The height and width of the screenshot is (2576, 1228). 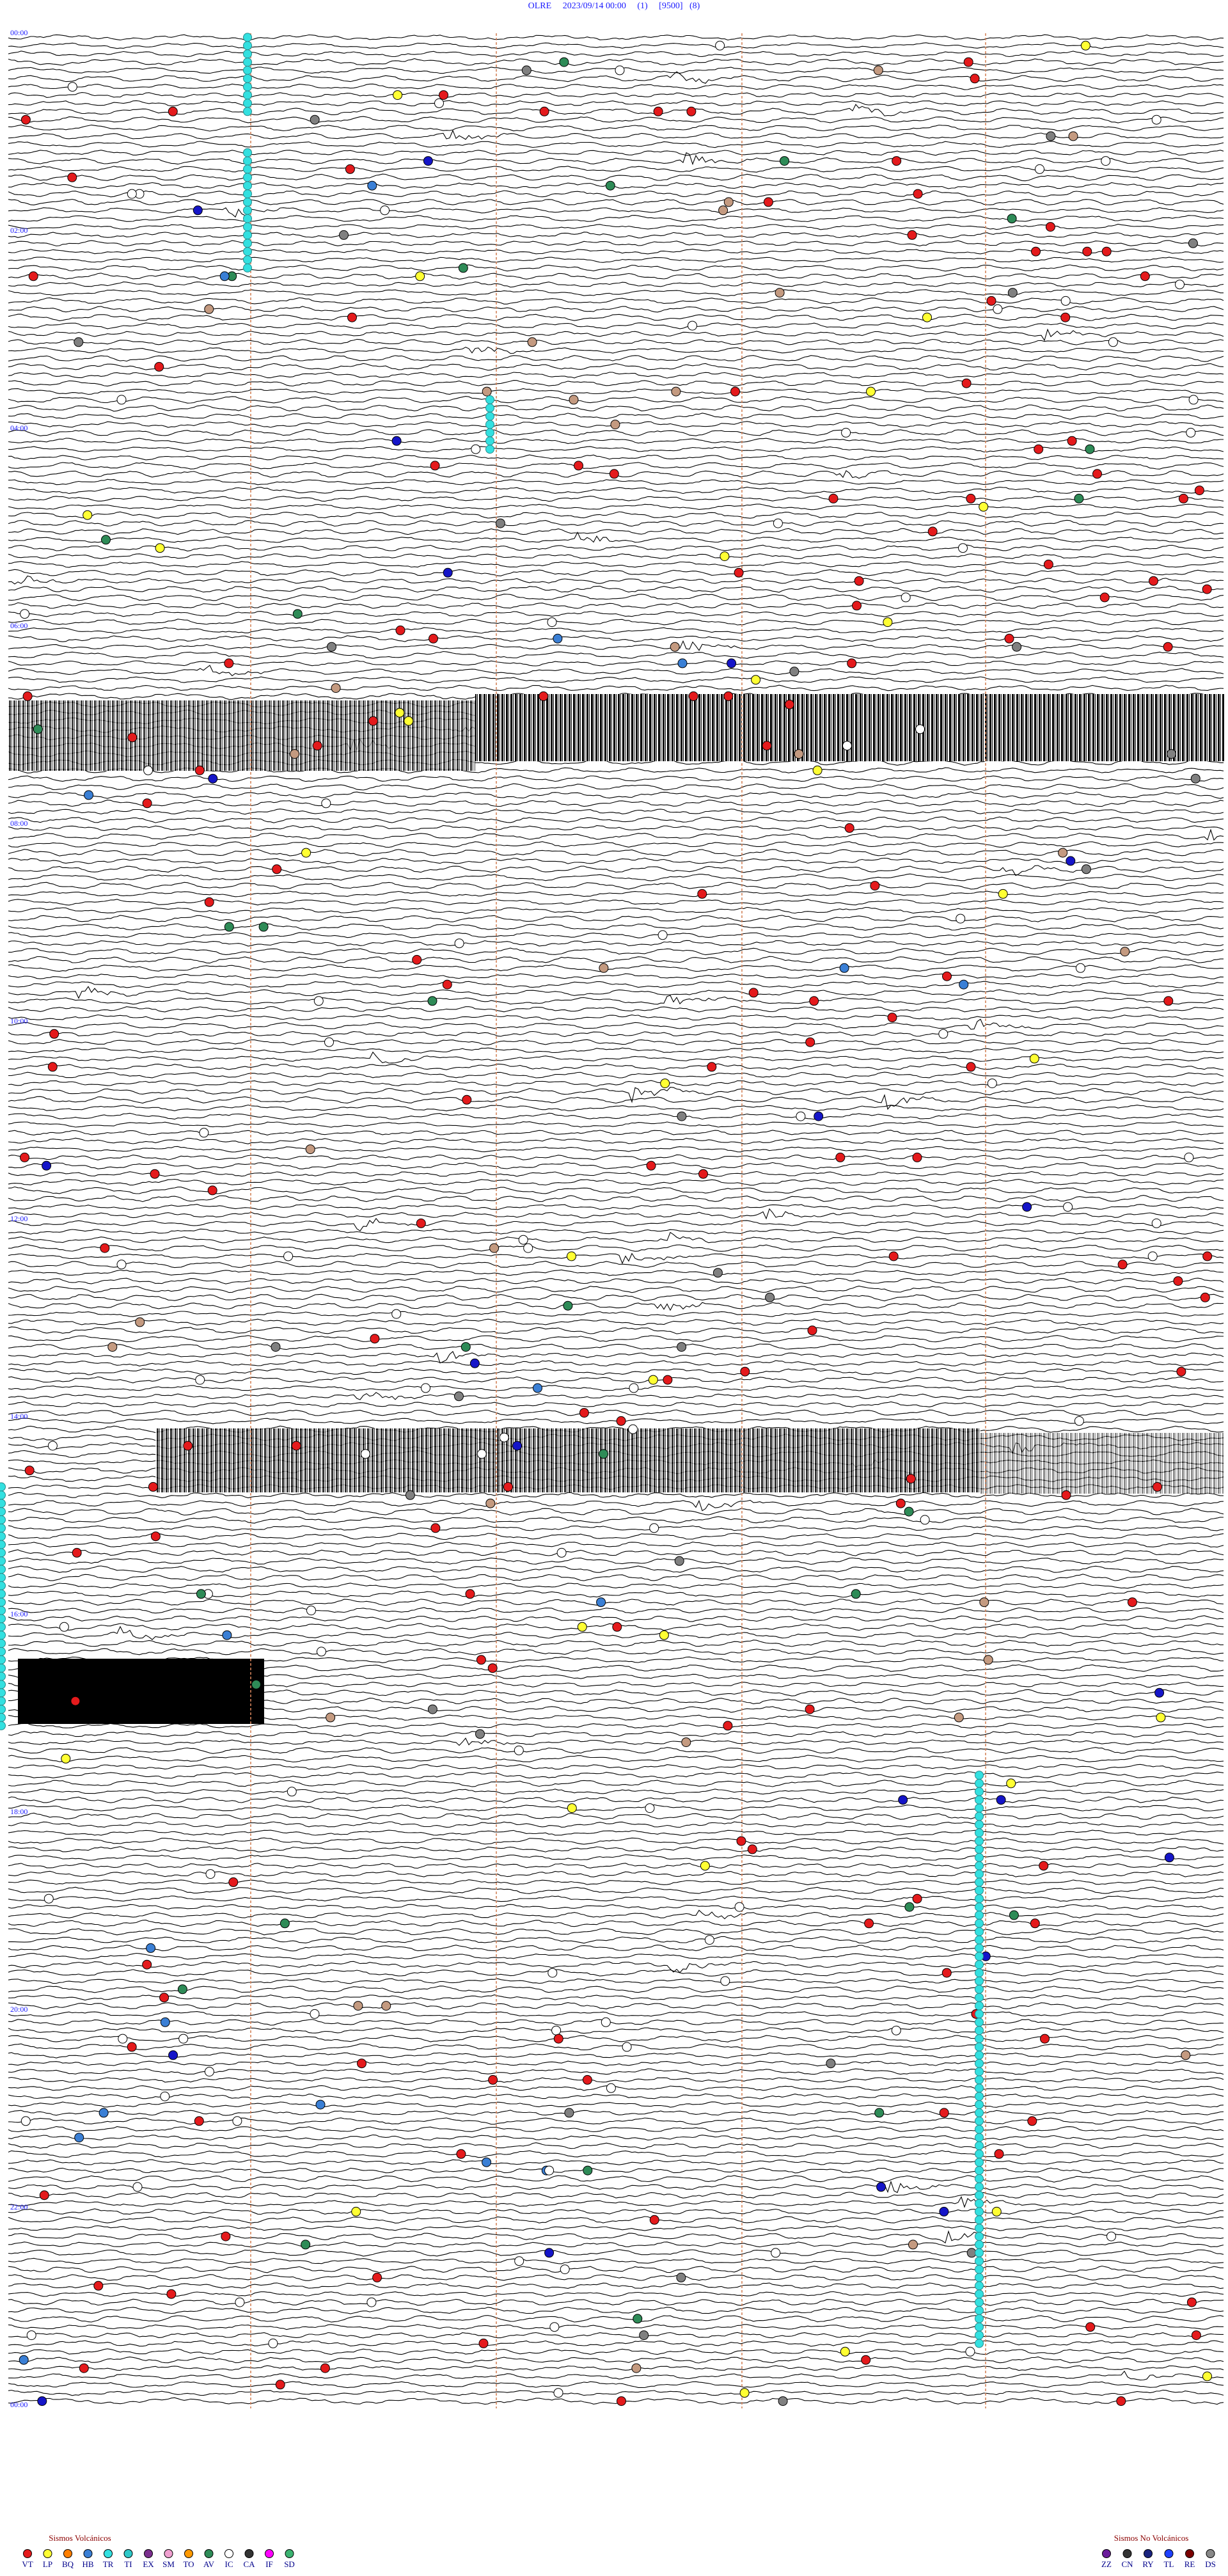 What do you see at coordinates (19, 230) in the screenshot?
I see `time-label: 02:00` at bounding box center [19, 230].